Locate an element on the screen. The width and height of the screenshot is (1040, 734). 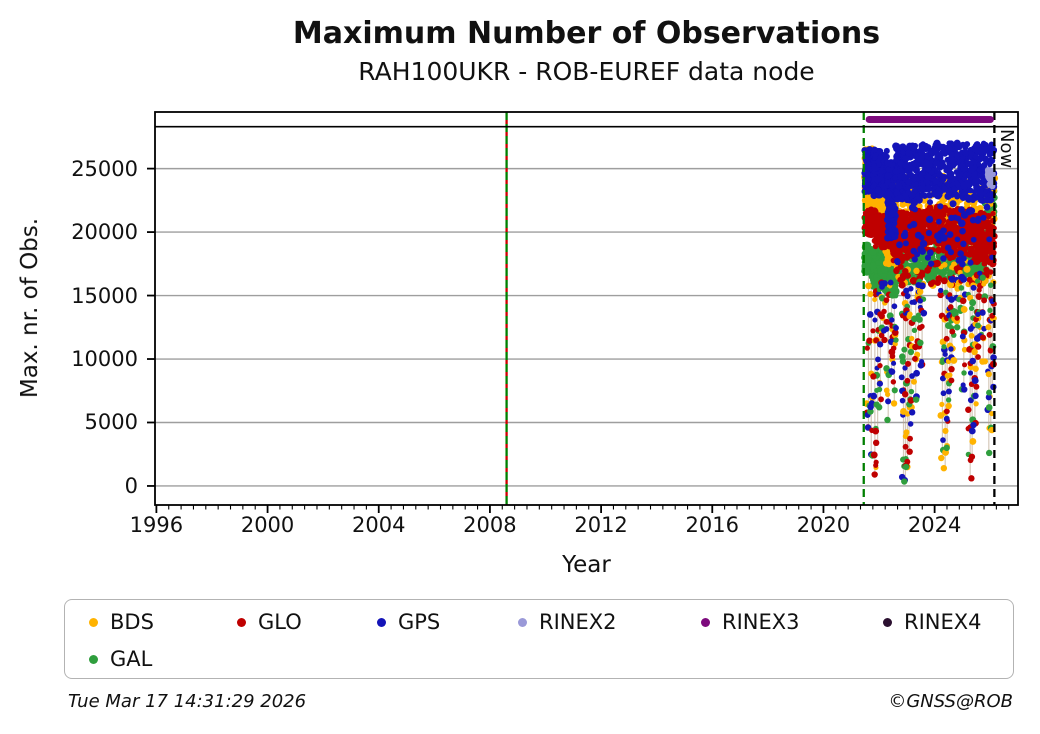
legend-item-rinex4: RINEX4 is located at coordinates (932, 622).